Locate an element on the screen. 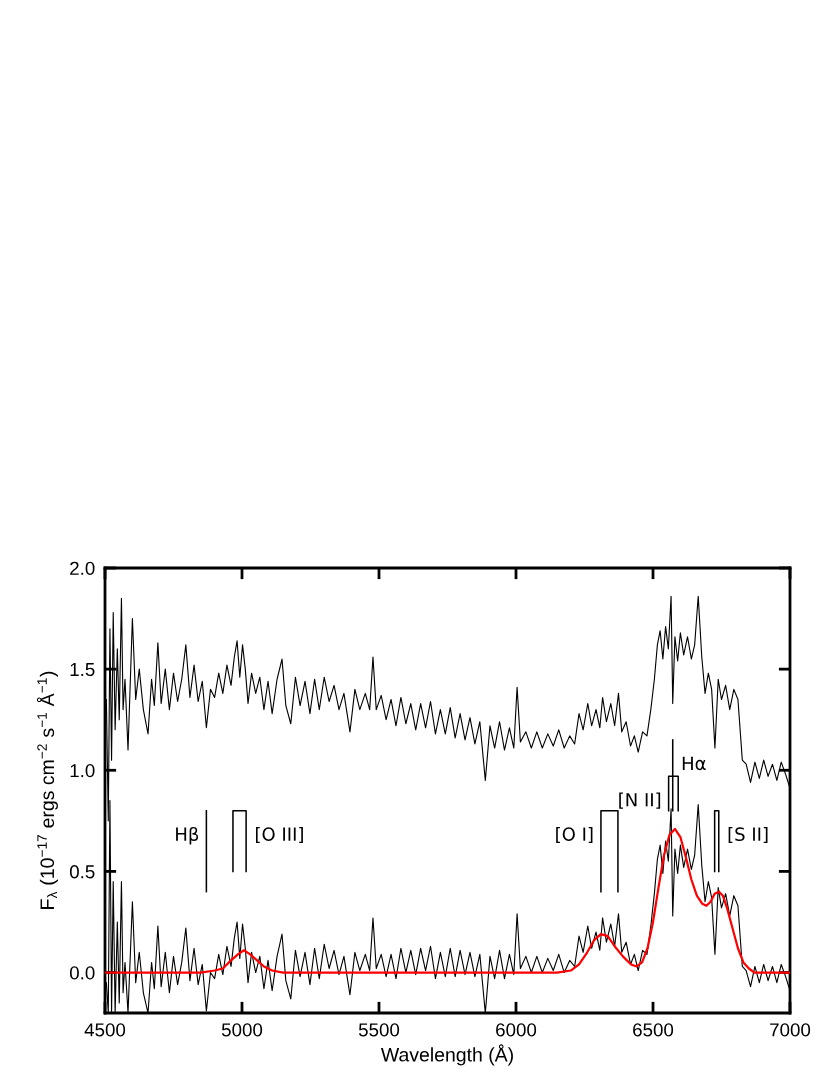 This screenshot has height=1075, width=830. y-tick-label: 1.0 is located at coordinates (82, 770).